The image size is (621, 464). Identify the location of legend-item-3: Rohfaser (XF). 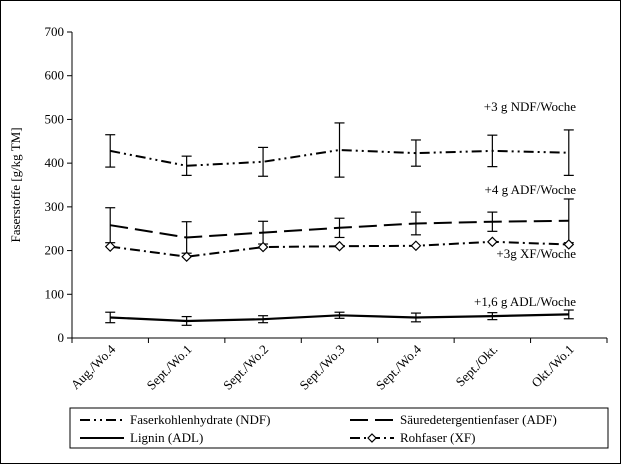
(412, 437).